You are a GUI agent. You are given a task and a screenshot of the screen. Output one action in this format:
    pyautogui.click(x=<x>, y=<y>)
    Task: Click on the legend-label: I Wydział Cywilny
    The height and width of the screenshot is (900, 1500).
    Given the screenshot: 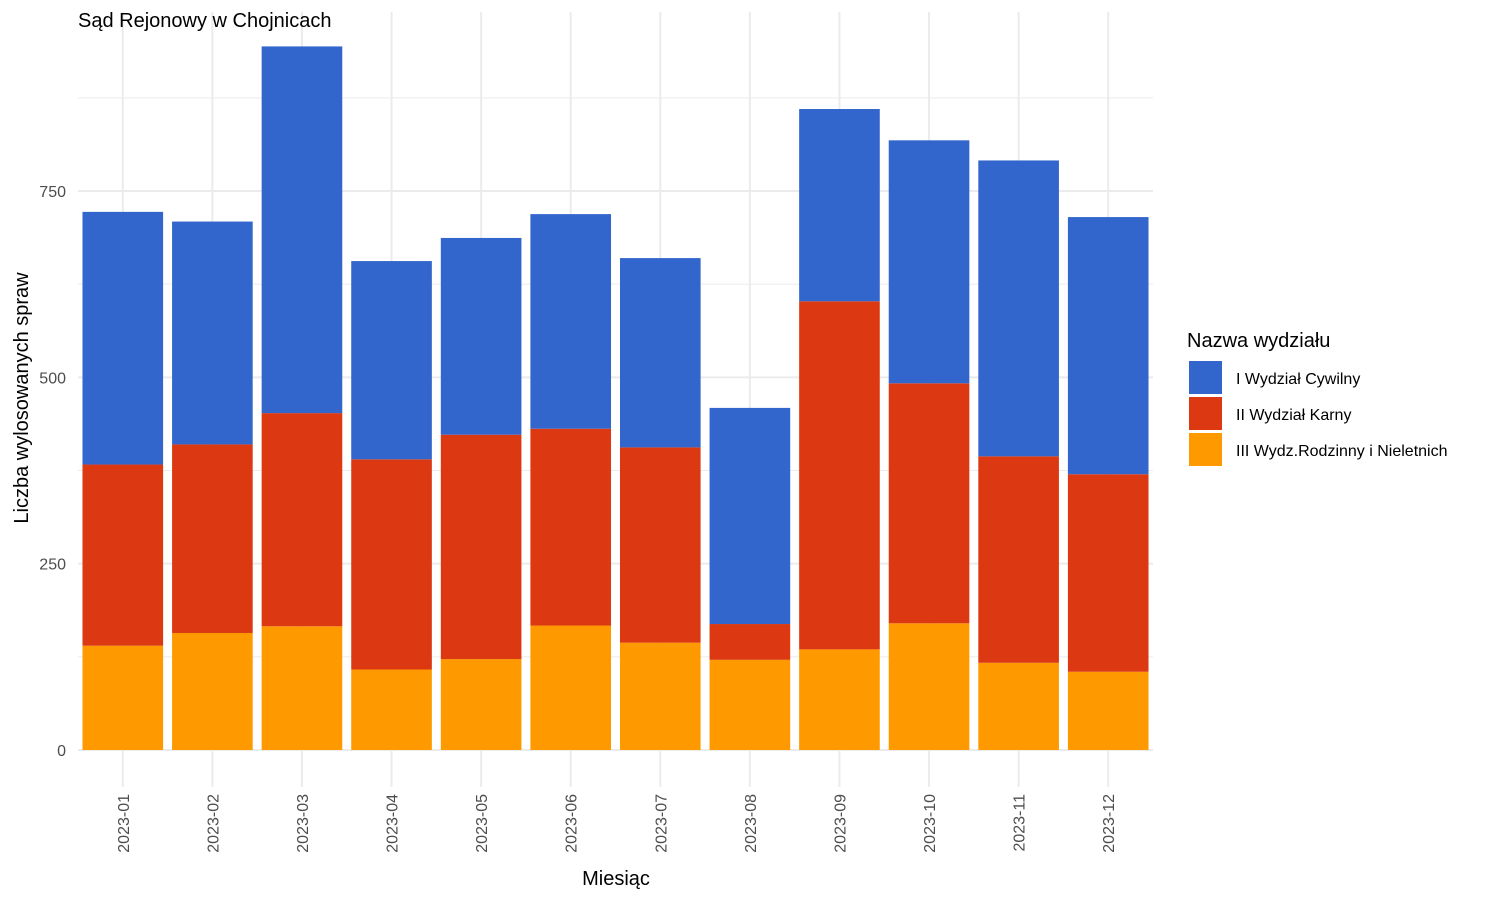 What is the action you would take?
    pyautogui.click(x=1298, y=379)
    